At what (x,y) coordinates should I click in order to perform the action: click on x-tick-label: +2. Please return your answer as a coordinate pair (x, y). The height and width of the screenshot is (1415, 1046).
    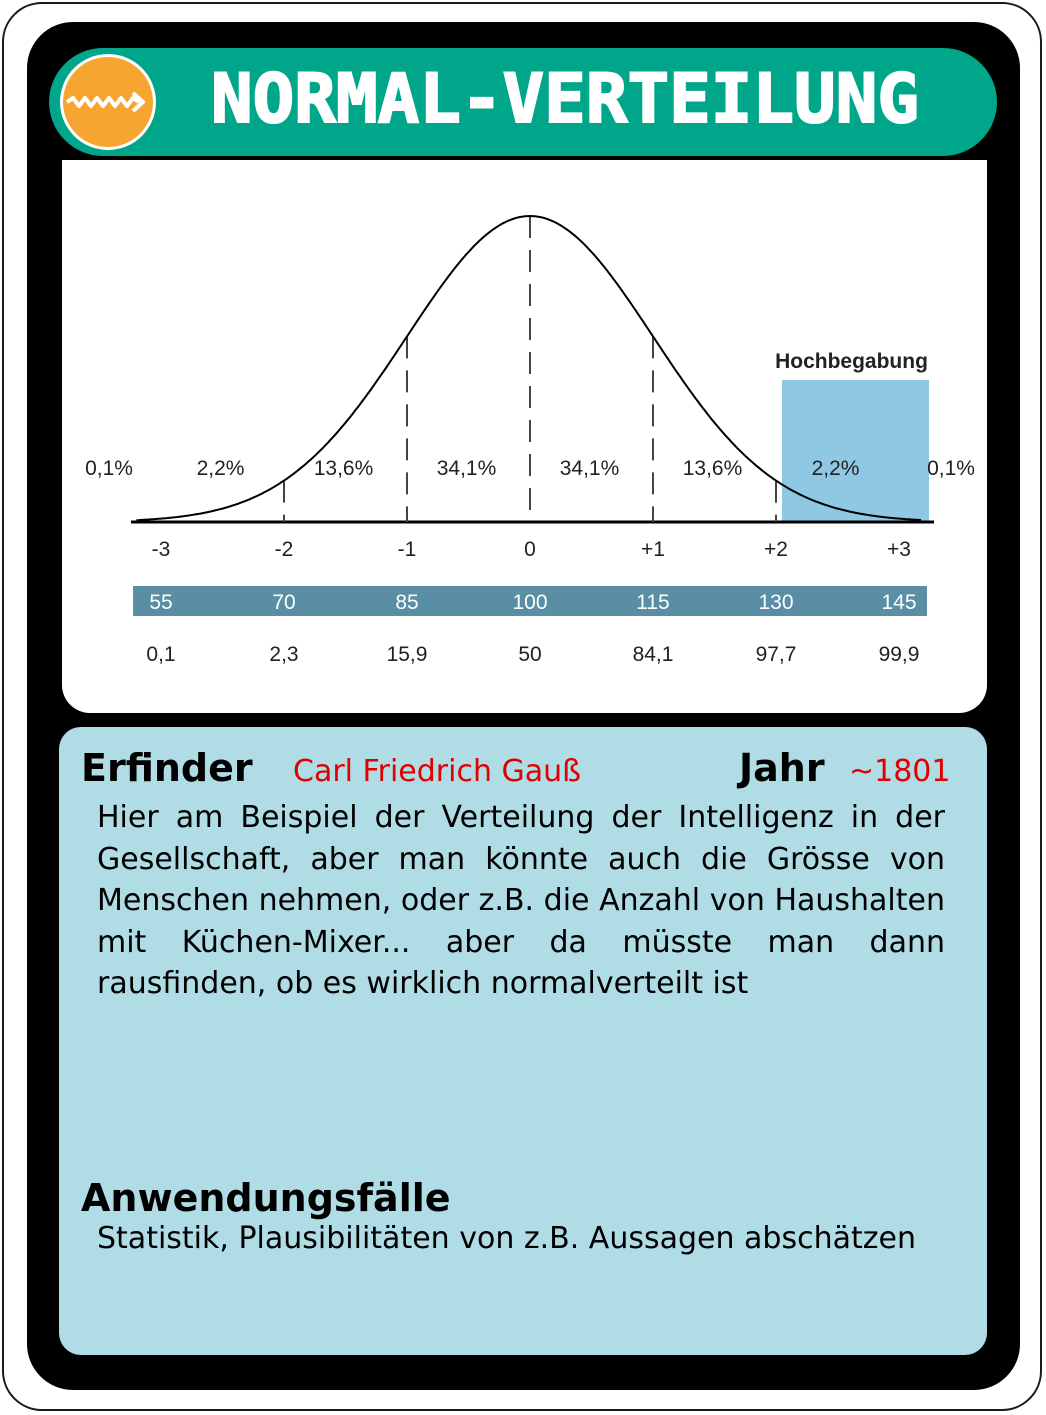
    Looking at the image, I should click on (776, 549).